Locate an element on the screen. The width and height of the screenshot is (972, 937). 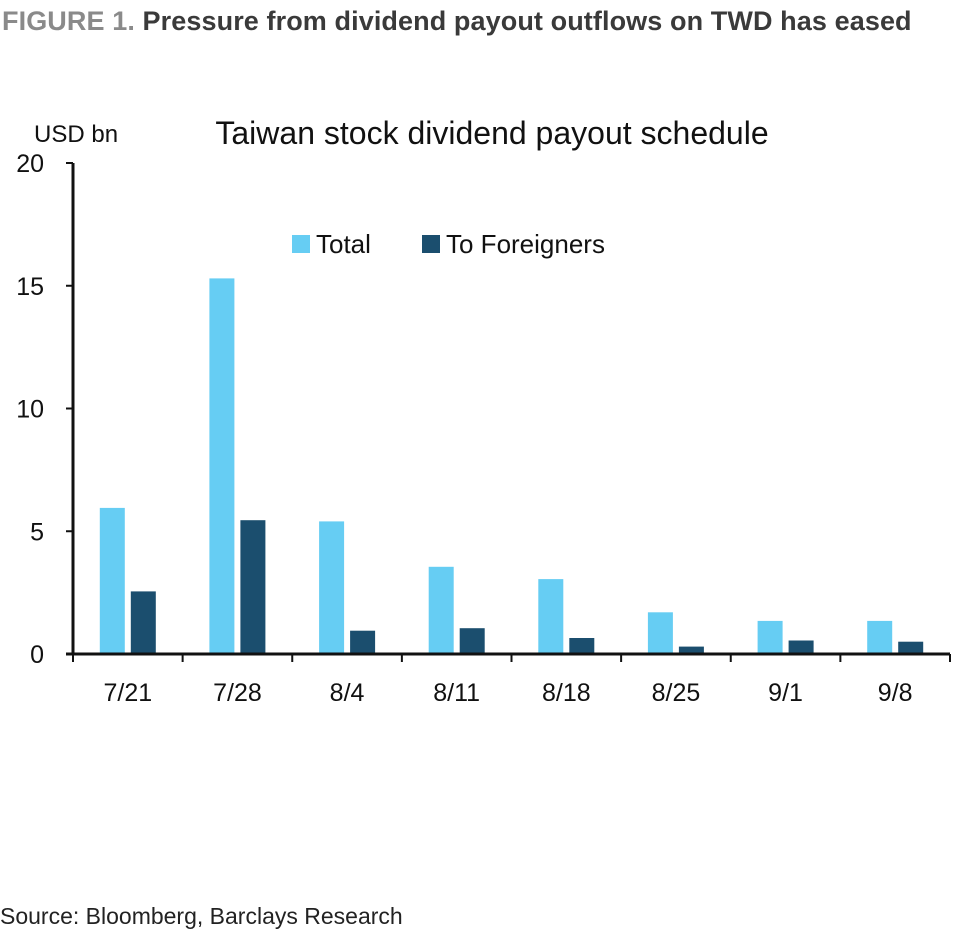
chart-legend: Total To Foreigners is located at coordinates (448, 244).